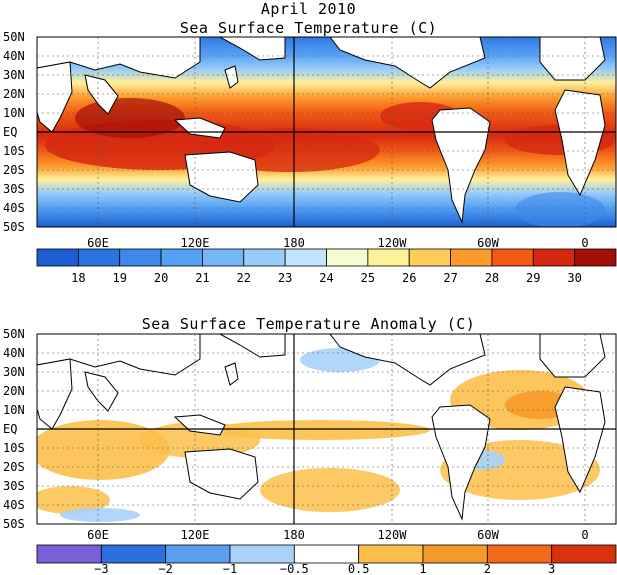 This screenshot has height=575, width=617. I want to click on sst-colorbar-label: 30, so click(574, 278).